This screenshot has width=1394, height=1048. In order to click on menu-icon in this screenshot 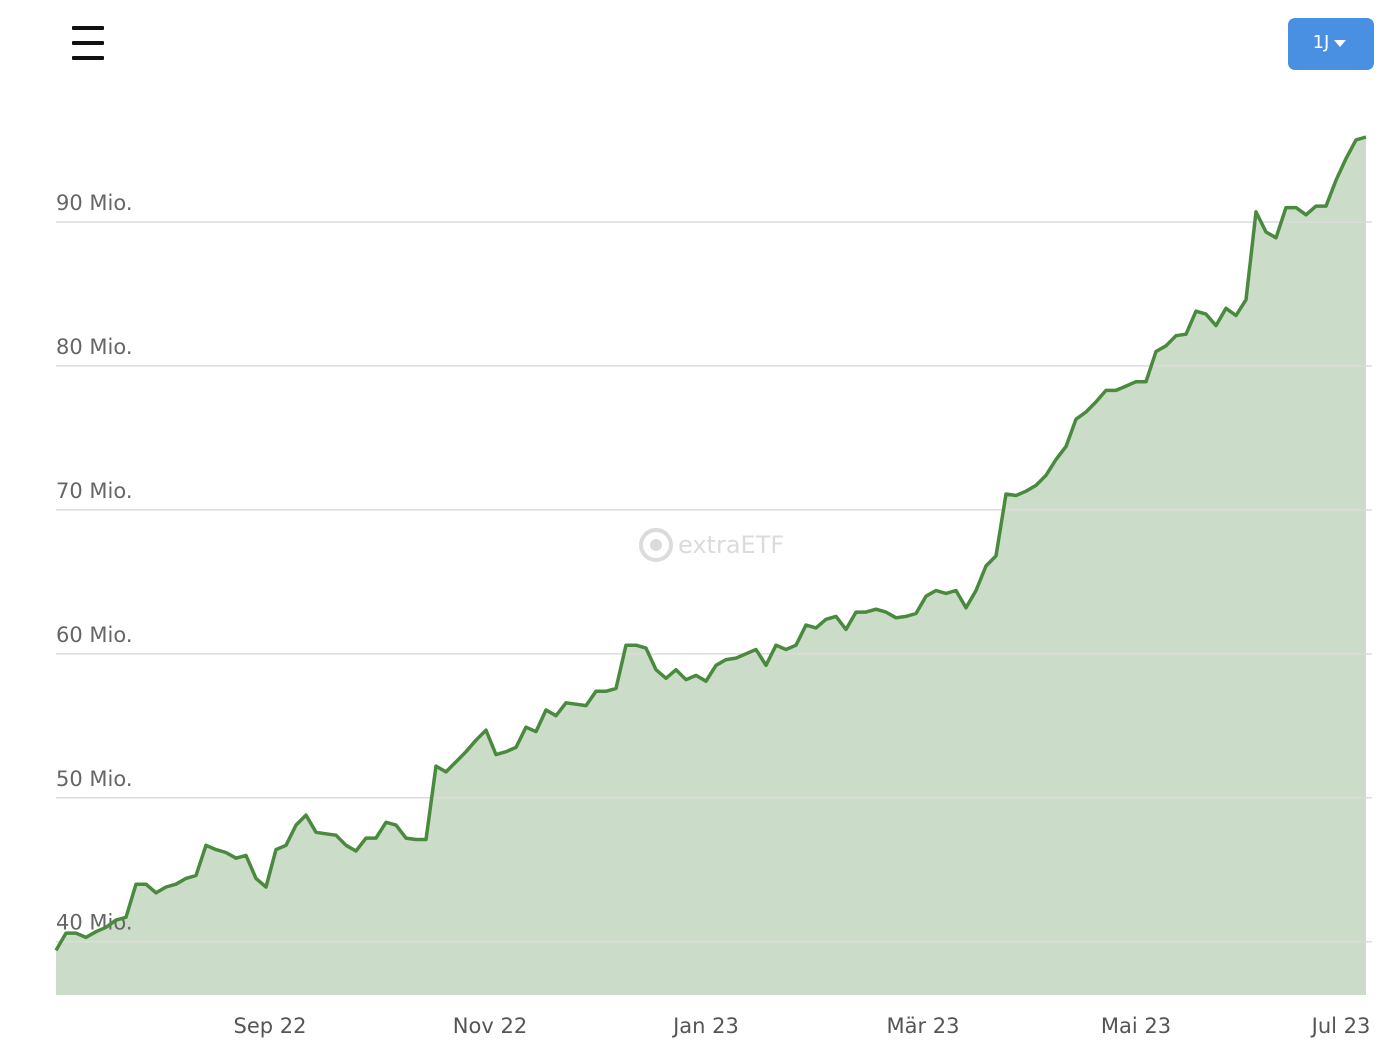, I will do `click(88, 43)`.